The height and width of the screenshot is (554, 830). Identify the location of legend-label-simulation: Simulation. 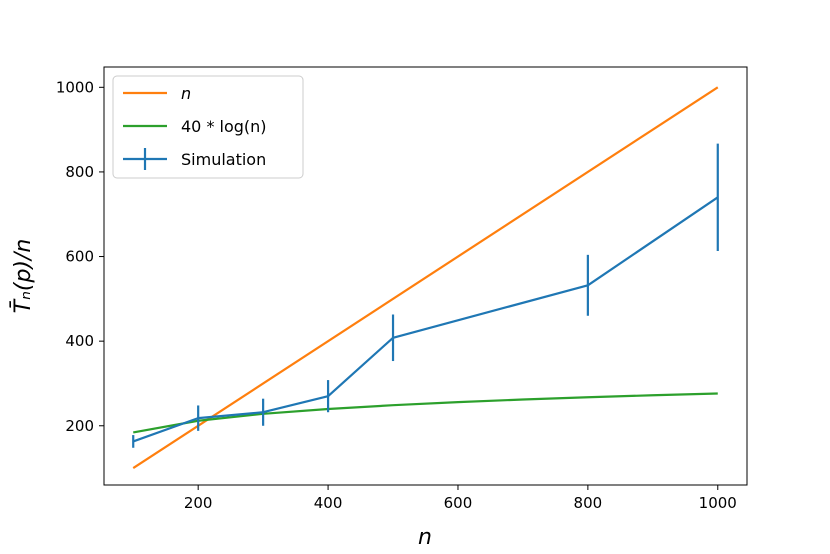
(223, 159).